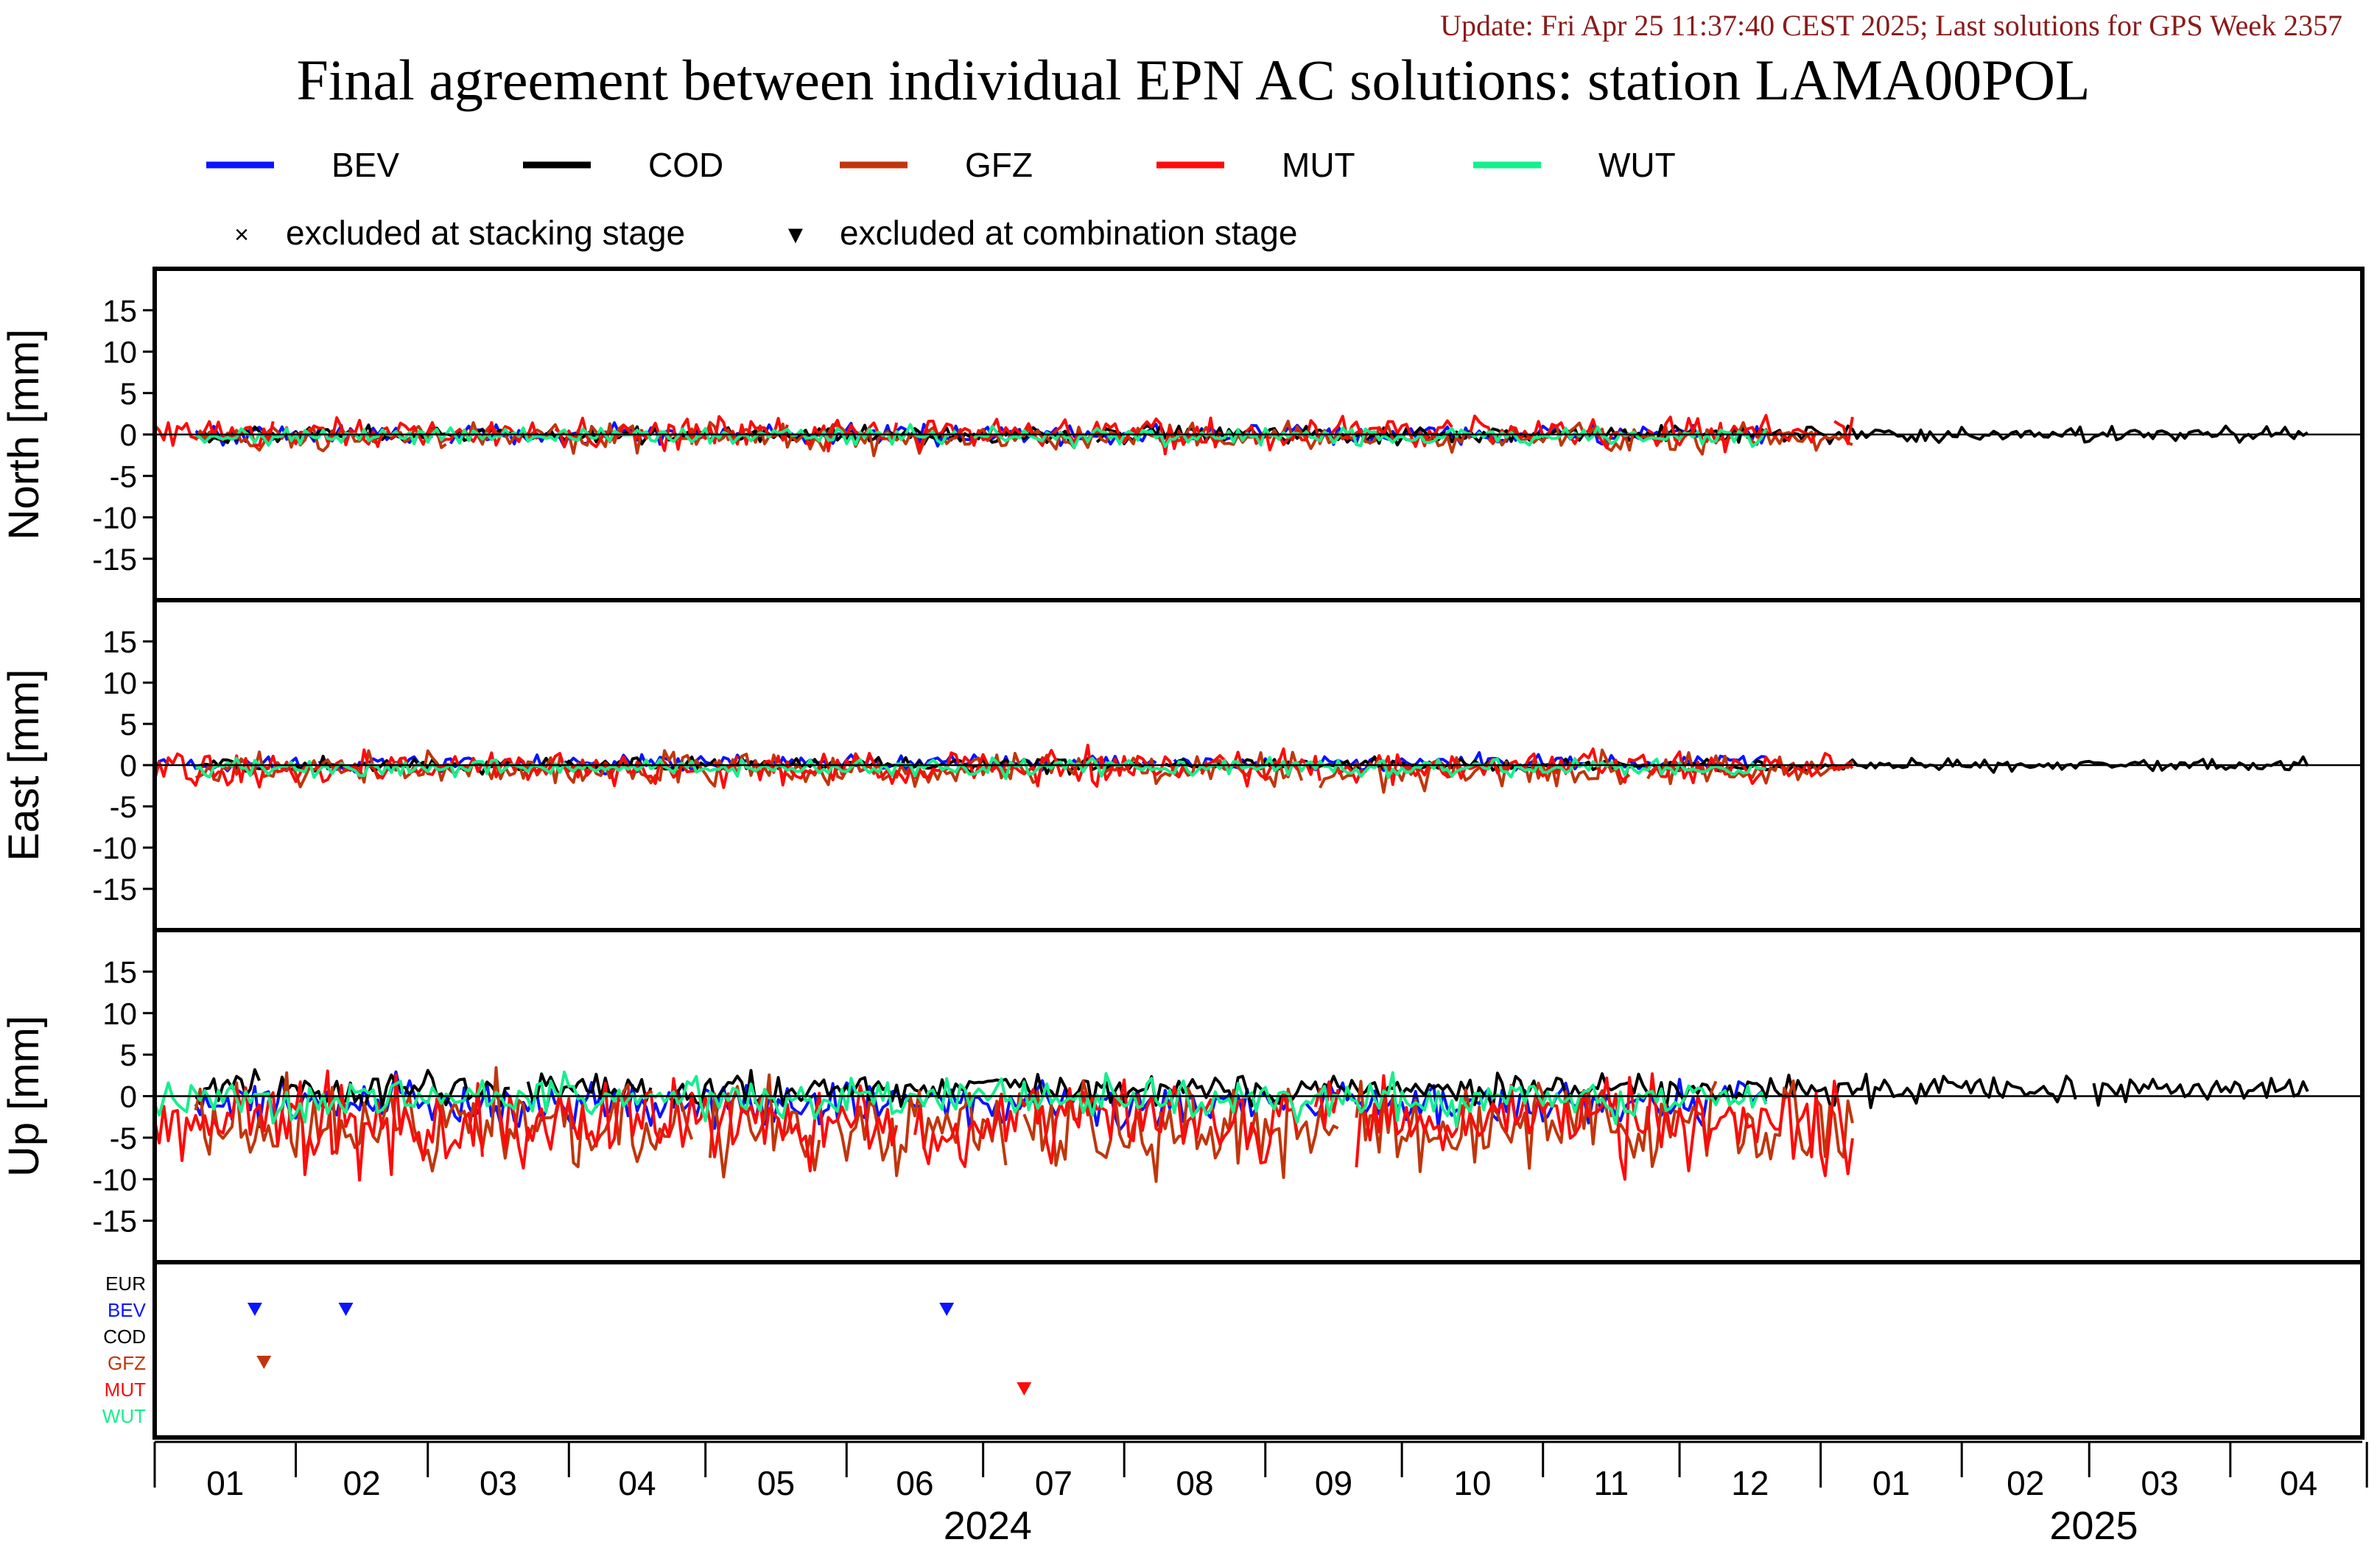 The image size is (2380, 1545). I want to click on x-year-label: 2024, so click(988, 1525).